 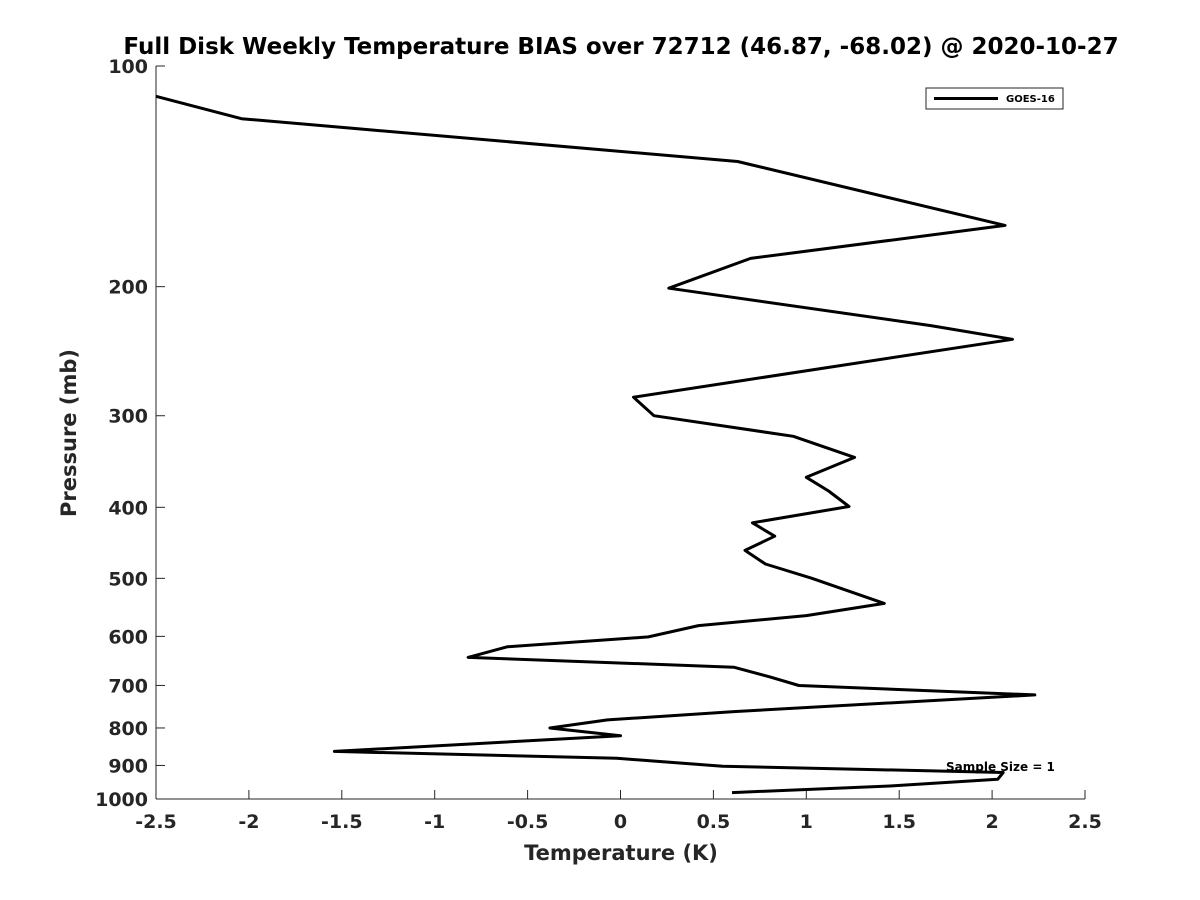 I want to click on x-tick-label: -2, so click(x=248, y=822).